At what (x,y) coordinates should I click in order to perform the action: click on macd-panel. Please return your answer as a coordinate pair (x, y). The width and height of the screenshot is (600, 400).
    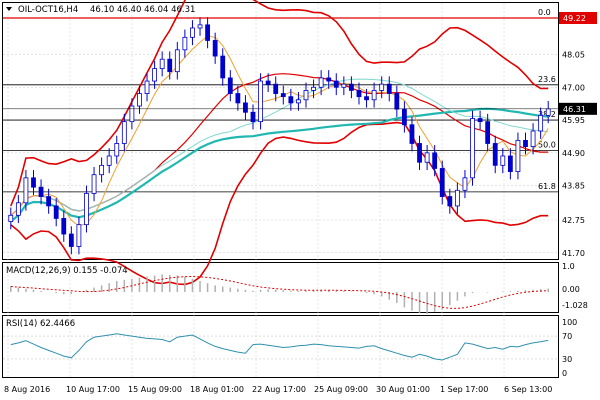
    Looking at the image, I should click on (280, 287).